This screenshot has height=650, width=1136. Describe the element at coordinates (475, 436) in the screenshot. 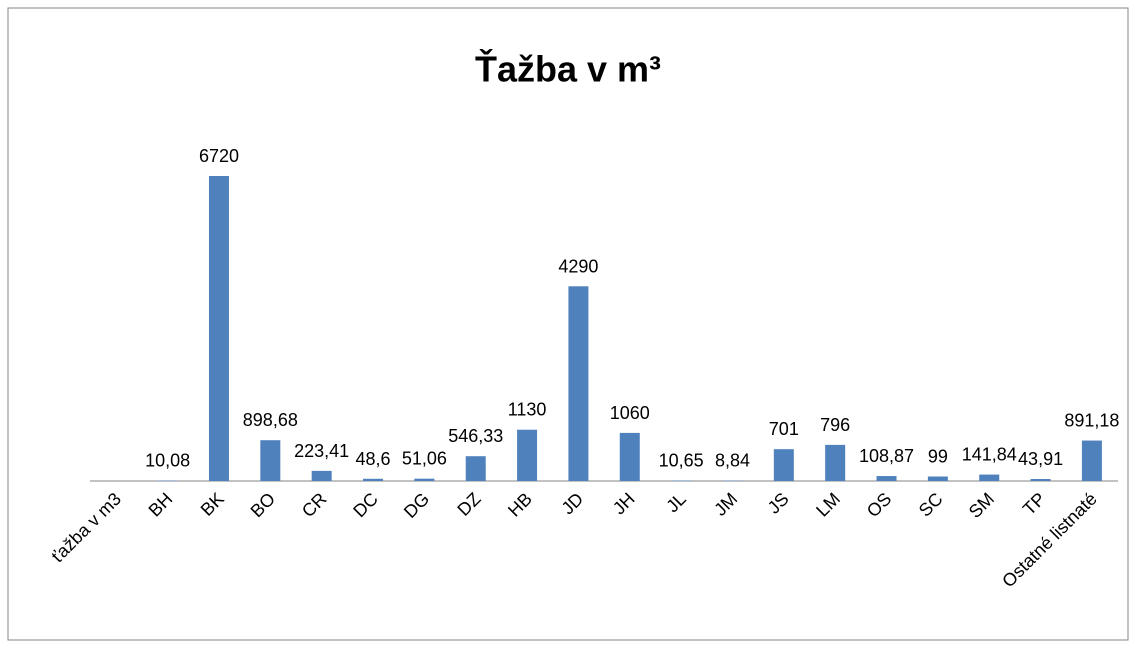

I see `value-label: 546,33` at that location.